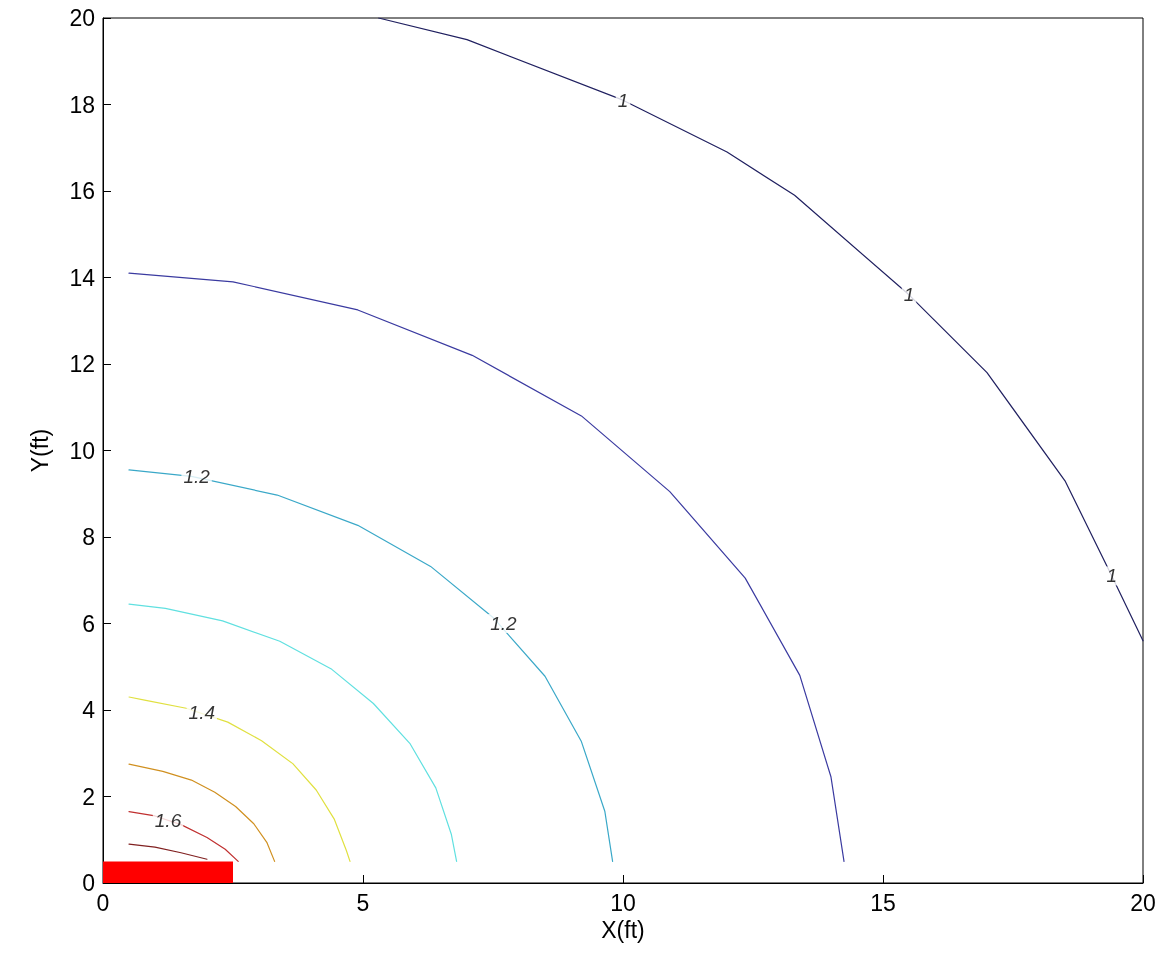  I want to click on annotation: 1.6, so click(168, 820).